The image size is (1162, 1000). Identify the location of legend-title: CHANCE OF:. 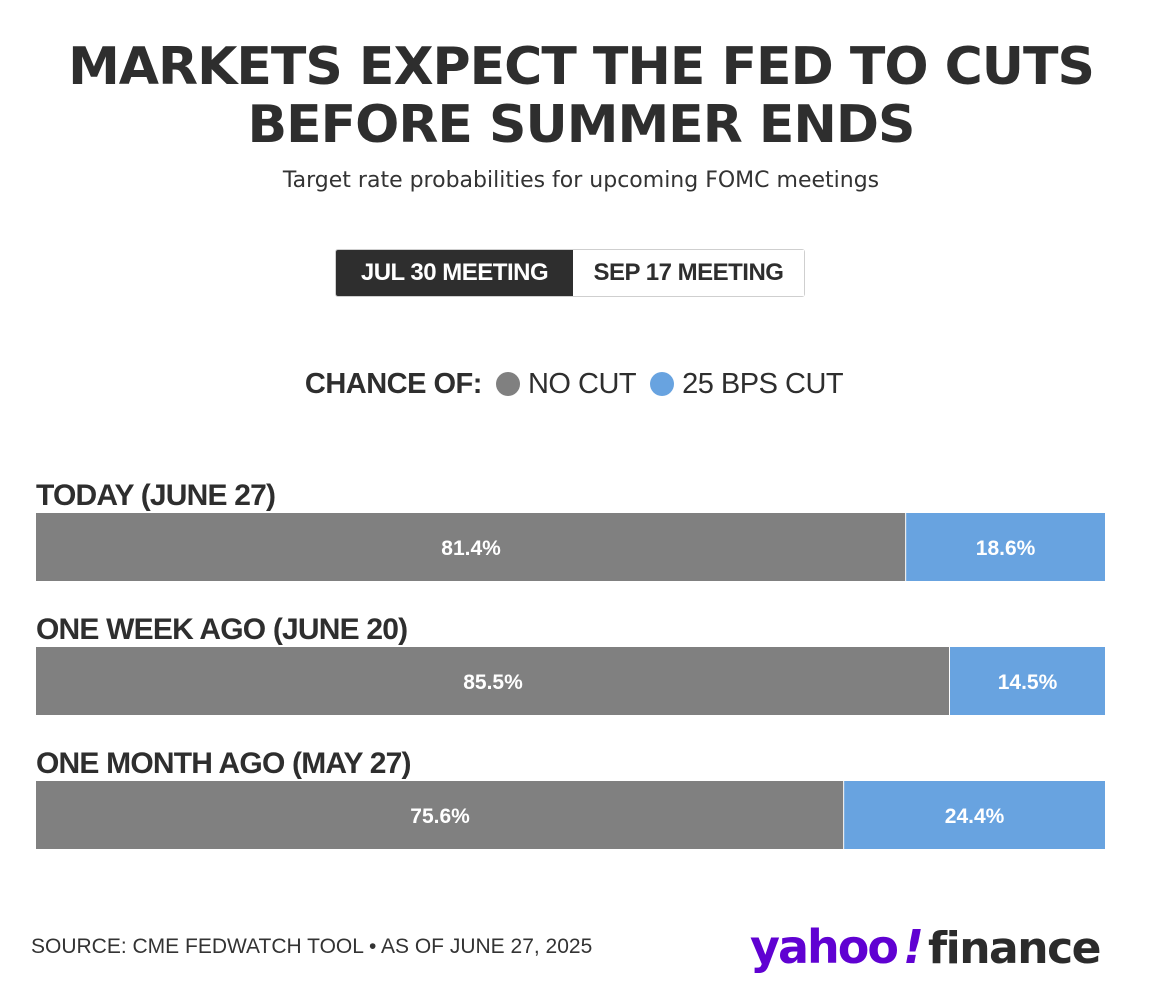
(393, 383).